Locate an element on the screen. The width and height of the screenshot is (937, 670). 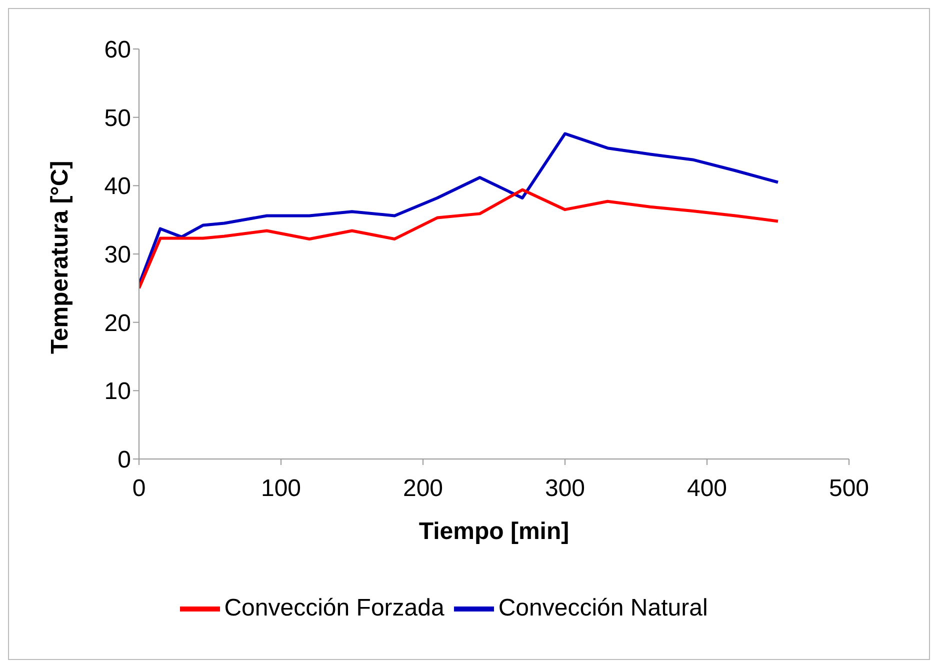
x-tick-label: 400 is located at coordinates (707, 488).